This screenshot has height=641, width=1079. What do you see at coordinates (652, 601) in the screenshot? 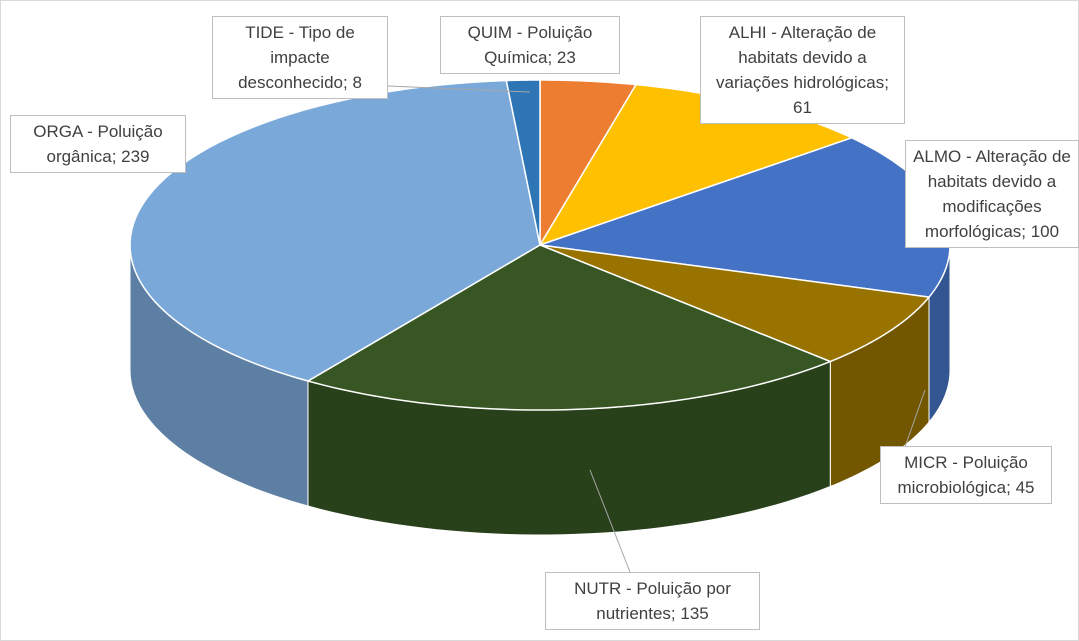
I see `data-label: NUTR - Poluição por nutrientes; 135` at bounding box center [652, 601].